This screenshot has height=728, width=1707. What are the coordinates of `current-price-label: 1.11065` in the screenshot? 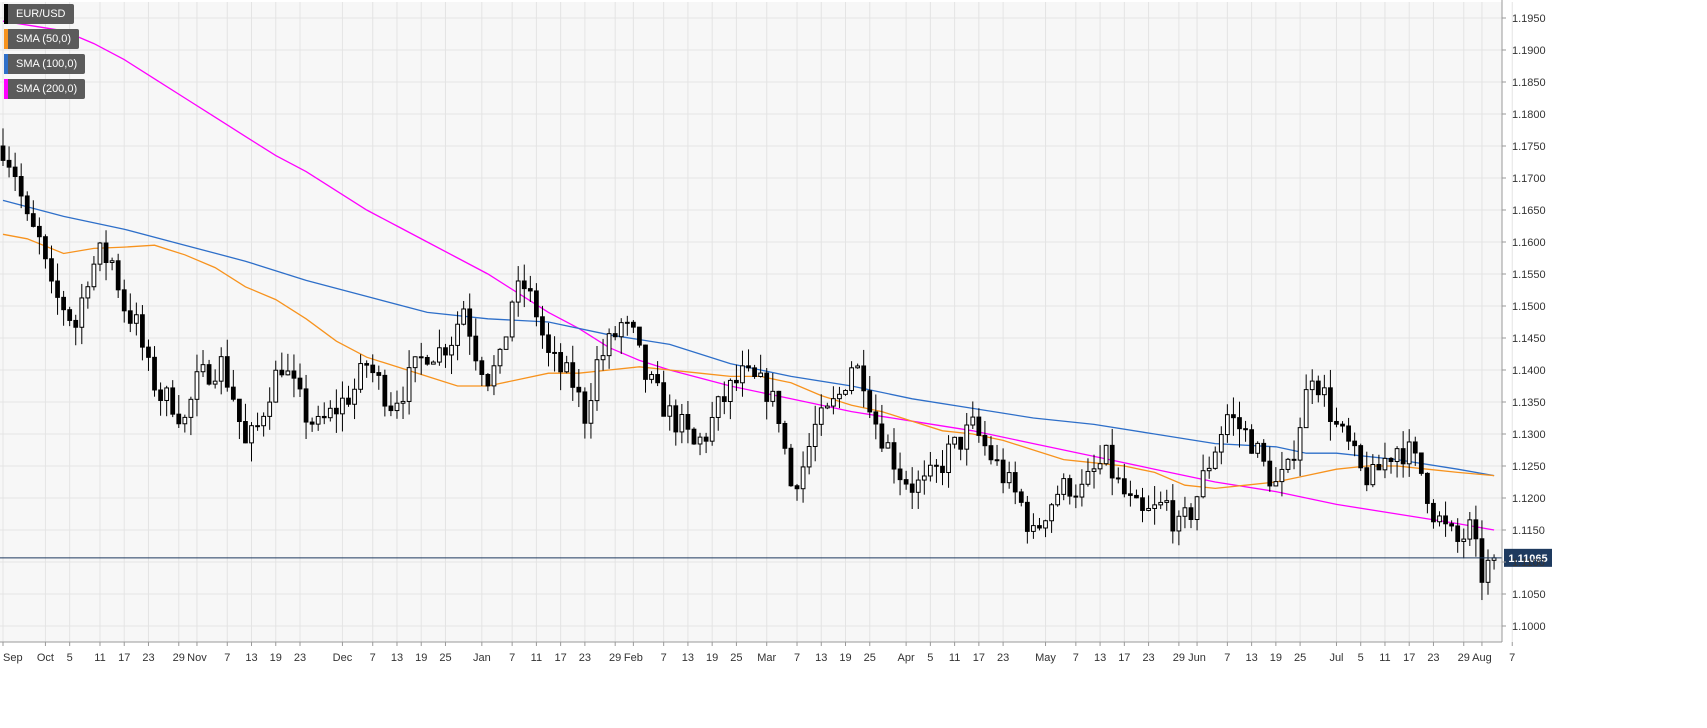 It's located at (1527, 559).